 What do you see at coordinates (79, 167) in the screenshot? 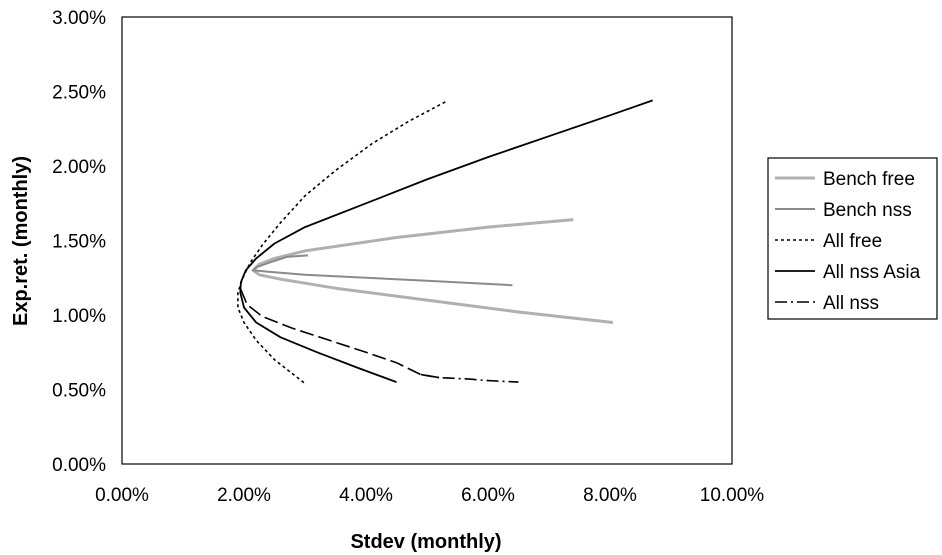
I see `y-tick-label: 2.00%` at bounding box center [79, 167].